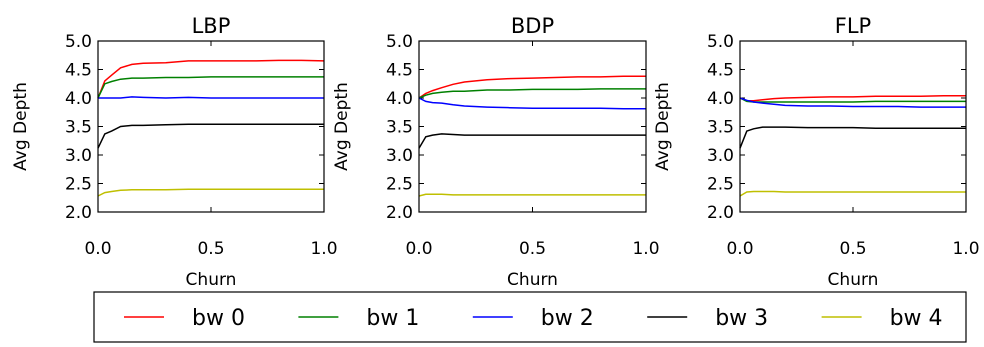 This screenshot has height=347, width=984. Describe the element at coordinates (532, 26) in the screenshot. I see `chart-title: BDP` at that location.